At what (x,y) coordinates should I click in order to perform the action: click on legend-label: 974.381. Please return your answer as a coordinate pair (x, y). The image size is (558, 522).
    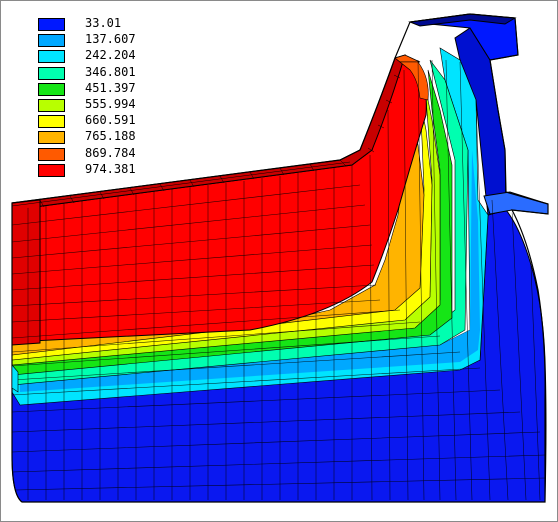
    Looking at the image, I should click on (110, 168).